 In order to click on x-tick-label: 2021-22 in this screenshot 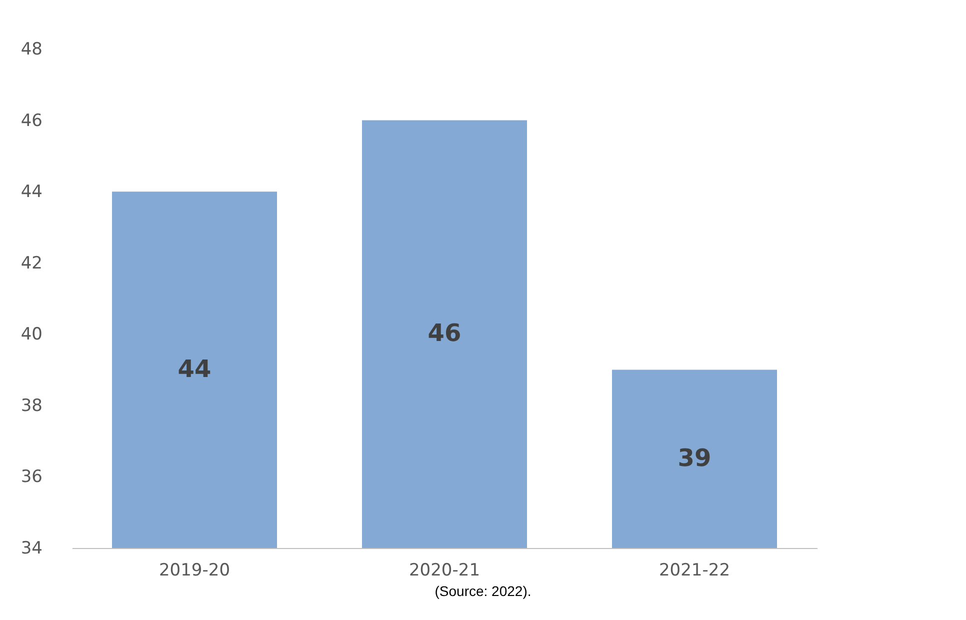, I will do `click(694, 570)`.